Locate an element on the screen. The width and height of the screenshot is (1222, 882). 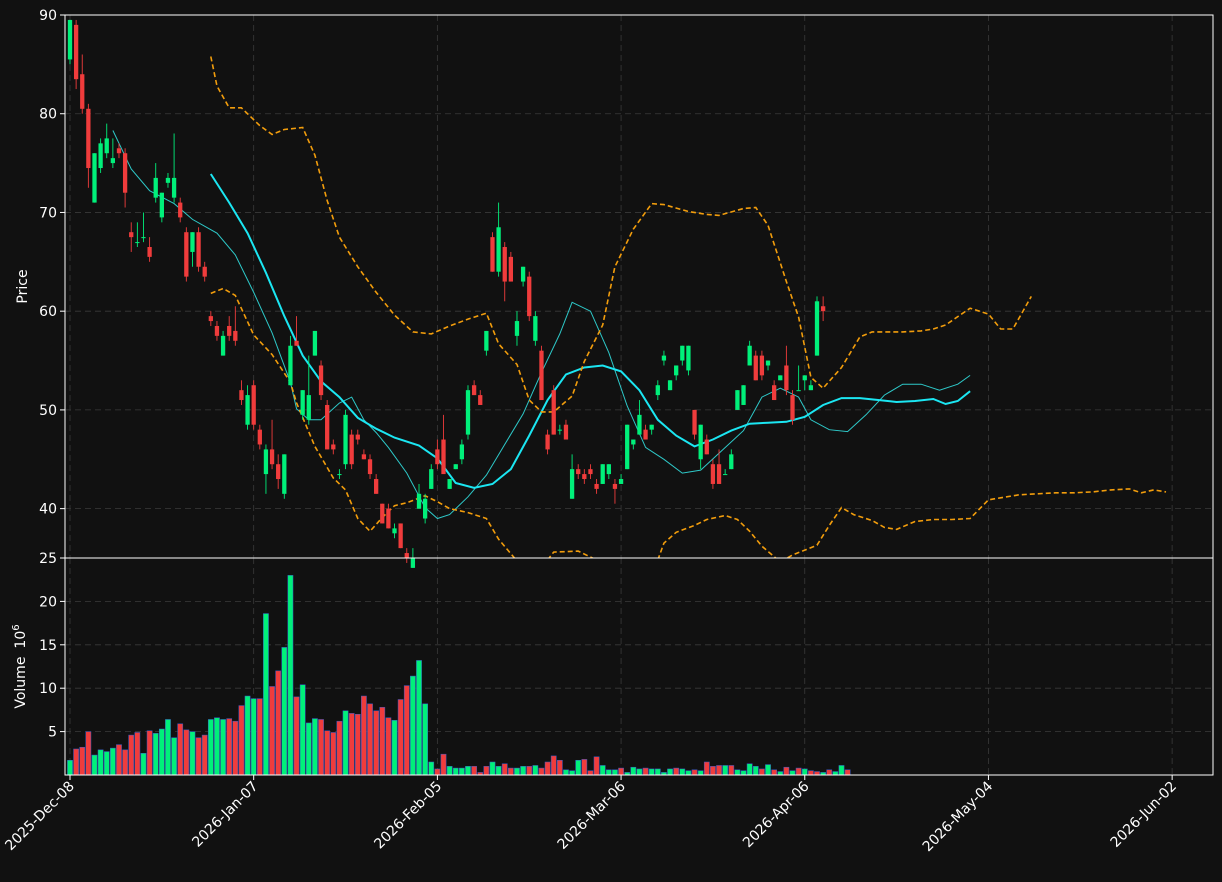
x-tick-label: 2025-Dec-08 is located at coordinates (39, 816).